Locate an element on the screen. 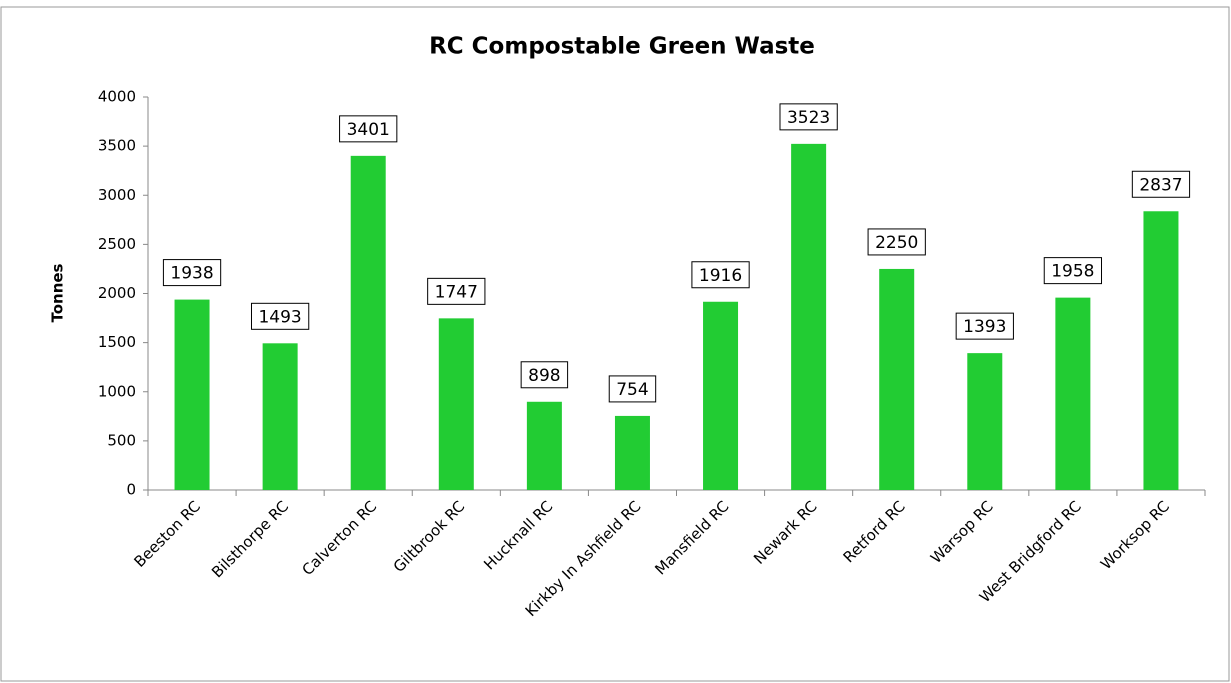 The width and height of the screenshot is (1231, 683). data-label: 754 is located at coordinates (632, 390).